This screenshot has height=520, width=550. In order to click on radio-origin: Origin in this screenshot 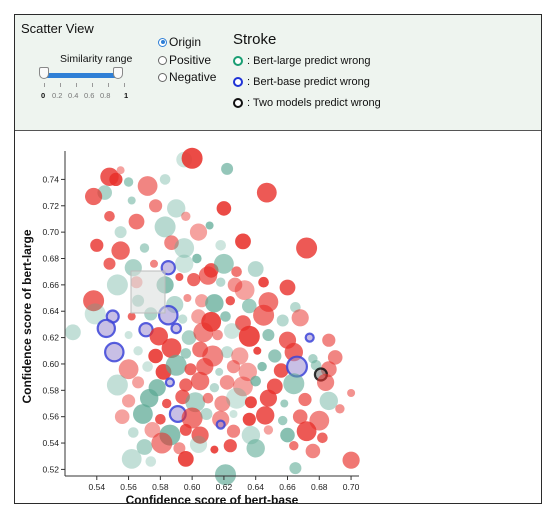, I will do `click(179, 42)`.